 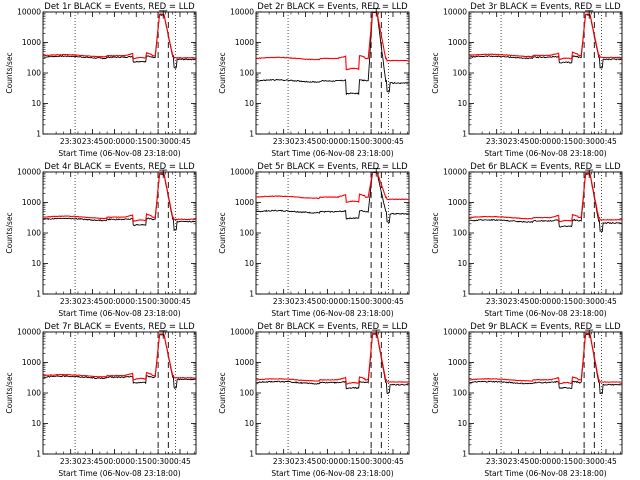 What do you see at coordinates (332, 167) in the screenshot?
I see `panel-title: Det 5r BLACK = Events, RED = LLD` at bounding box center [332, 167].